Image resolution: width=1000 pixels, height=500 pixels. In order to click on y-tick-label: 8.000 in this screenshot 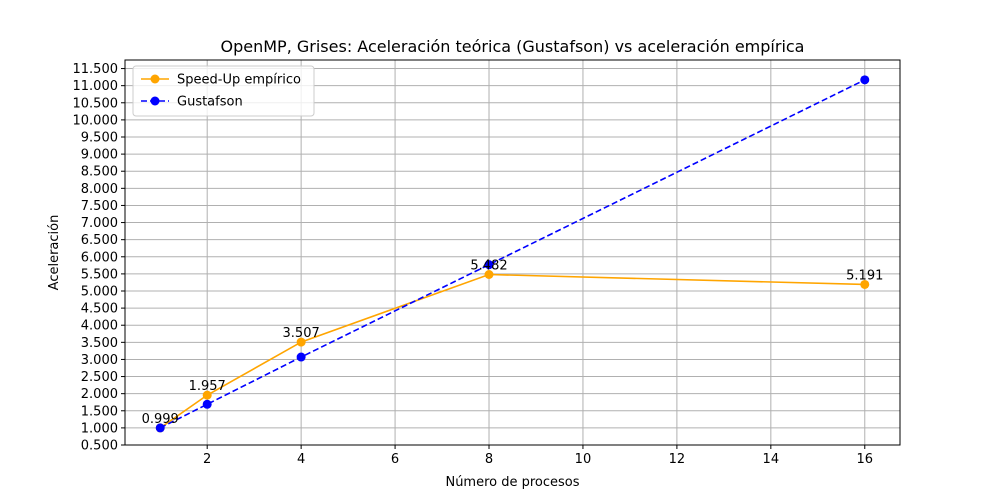, I will do `click(99, 189)`.